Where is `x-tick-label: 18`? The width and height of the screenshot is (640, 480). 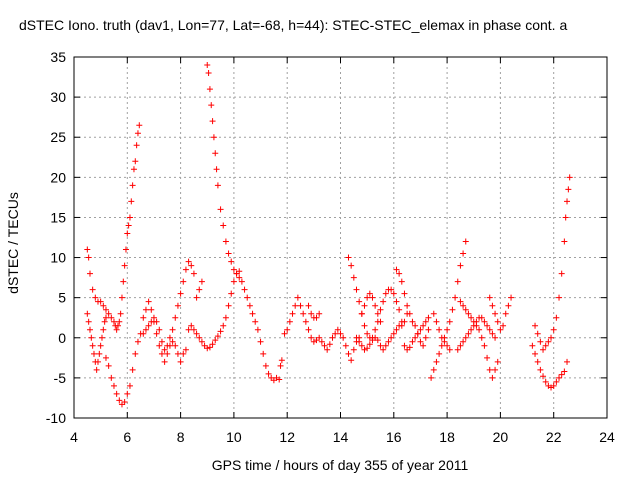 x-tick-label: 18 is located at coordinates (447, 437).